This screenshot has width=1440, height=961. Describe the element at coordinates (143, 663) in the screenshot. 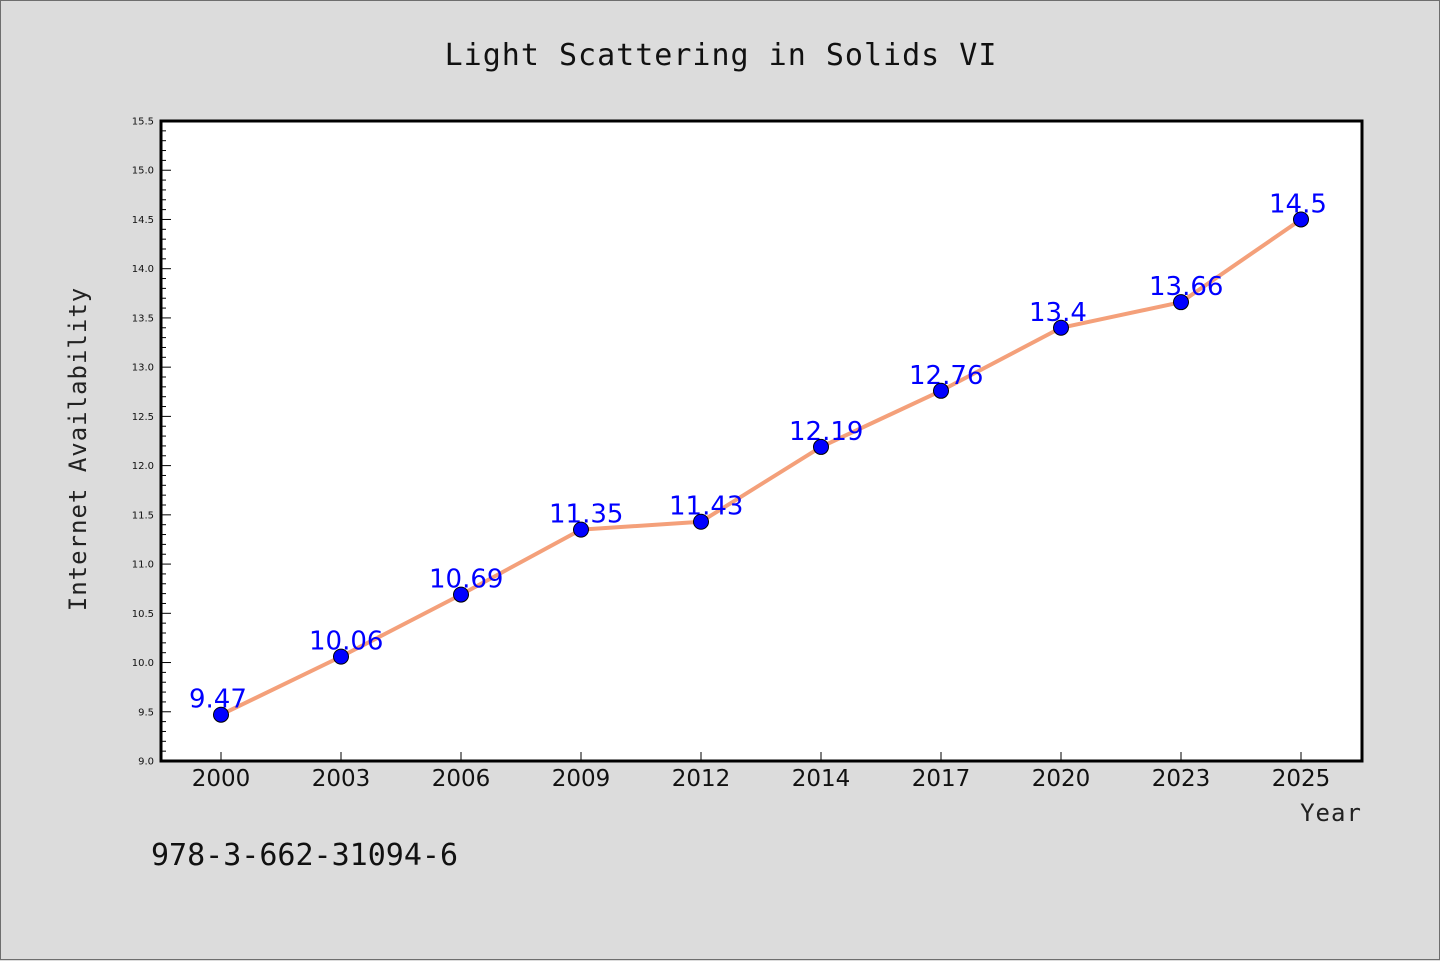

I see `y-tick-label: 10.0` at that location.